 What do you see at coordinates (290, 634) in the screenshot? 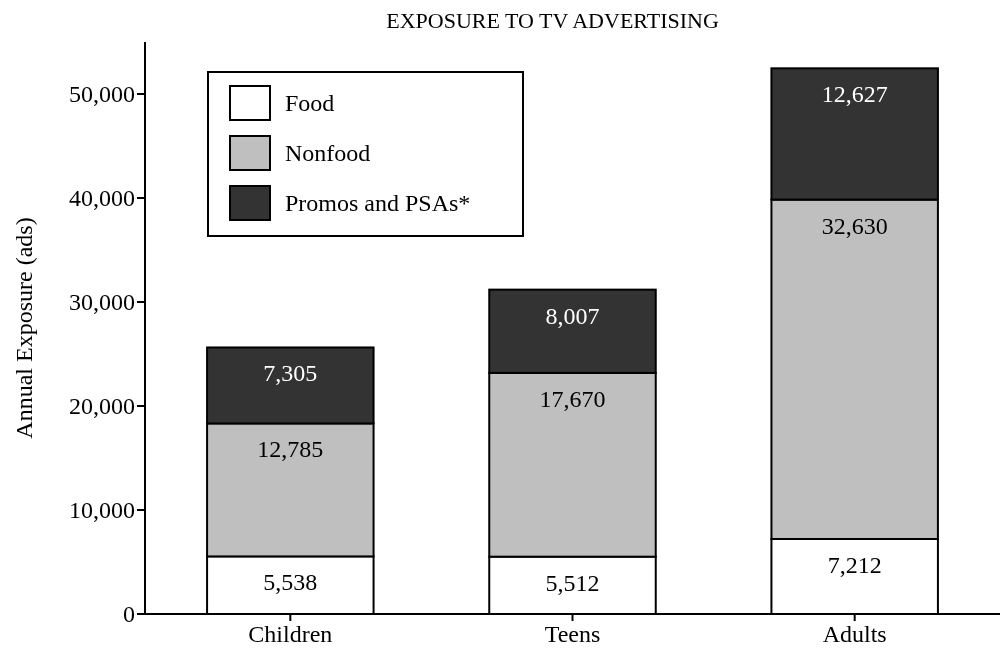
I see `x-tick-label: Children` at bounding box center [290, 634].